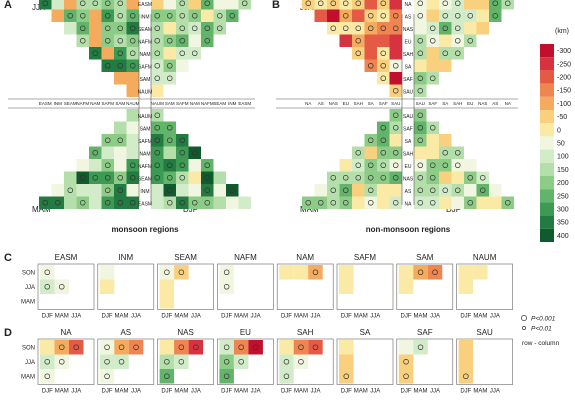 Image resolution: width=575 pixels, height=400 pixels. Describe the element at coordinates (185, 332) in the screenshot. I see `subplot-title: NAS` at that location.